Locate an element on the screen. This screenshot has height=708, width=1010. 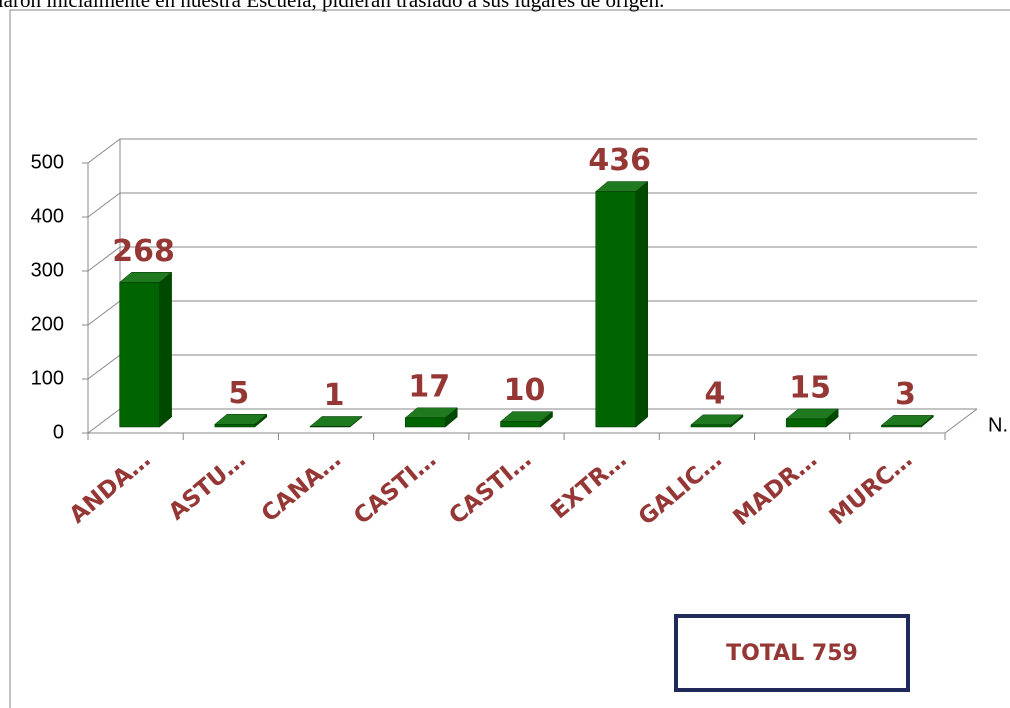
total-box is located at coordinates (792, 653).